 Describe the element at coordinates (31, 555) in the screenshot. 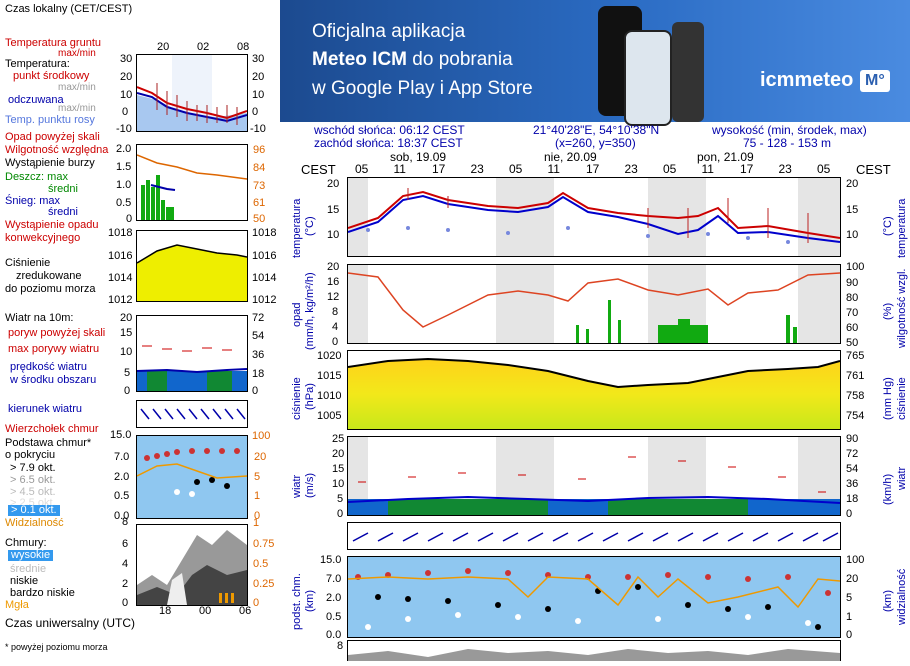

I see `legend-clouds-high: wysokie` at that location.